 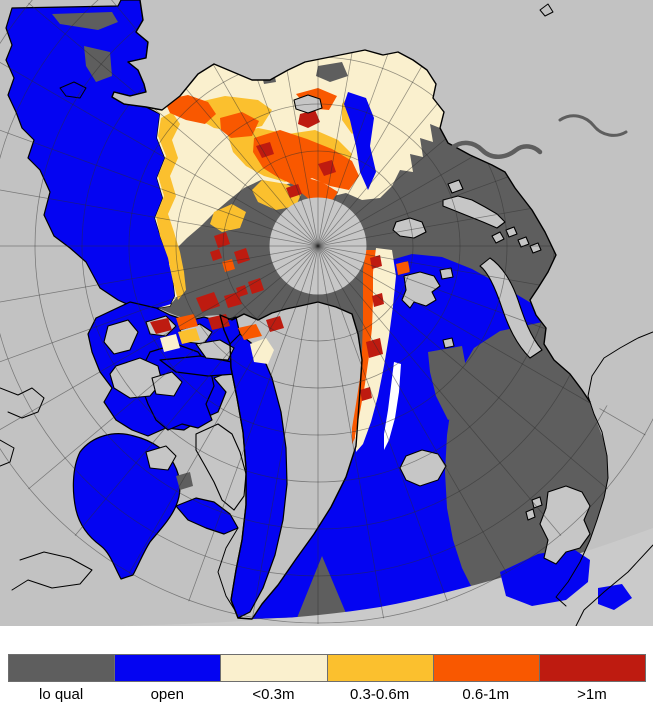 I want to click on legend-swatch-gt-1m, so click(x=592, y=668).